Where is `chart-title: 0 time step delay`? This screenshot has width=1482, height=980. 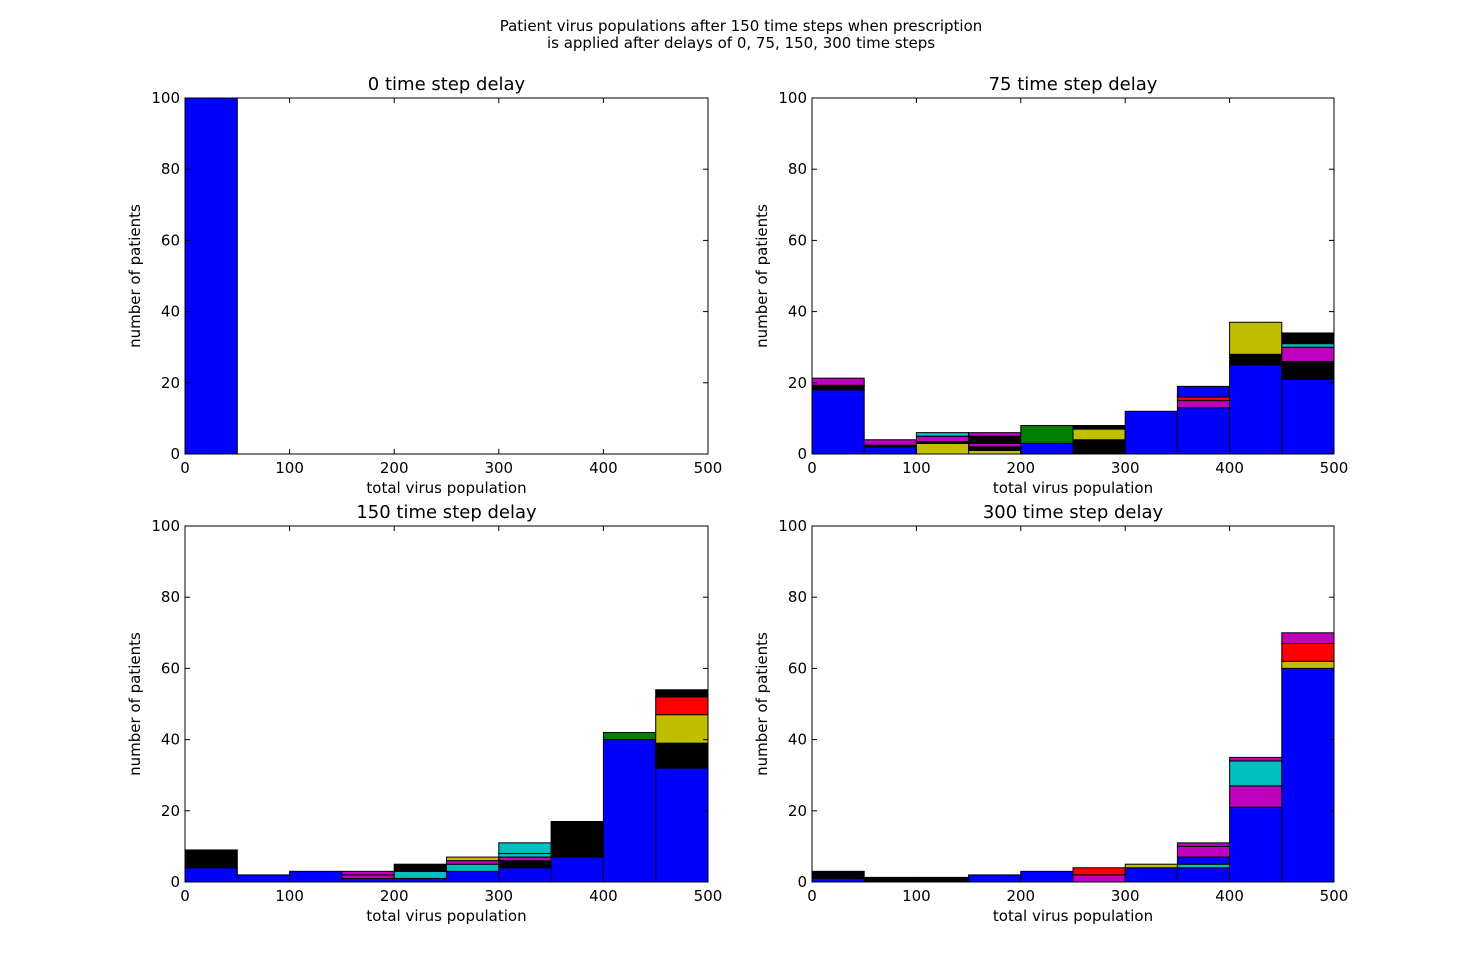
chart-title: 0 time step delay is located at coordinates (447, 84).